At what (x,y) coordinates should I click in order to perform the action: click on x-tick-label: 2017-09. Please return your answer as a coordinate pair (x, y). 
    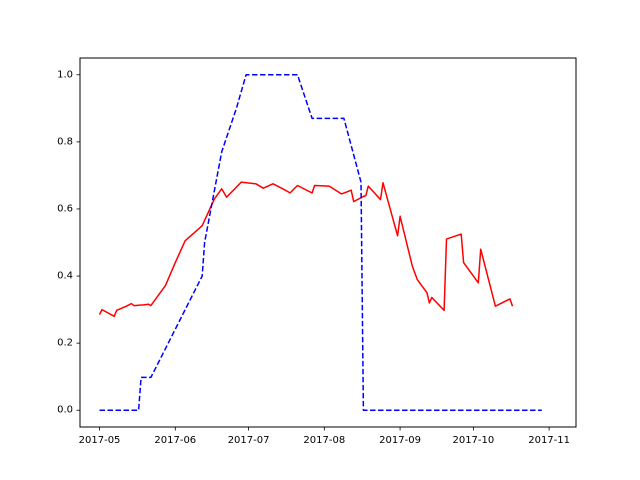
    Looking at the image, I should click on (400, 440).